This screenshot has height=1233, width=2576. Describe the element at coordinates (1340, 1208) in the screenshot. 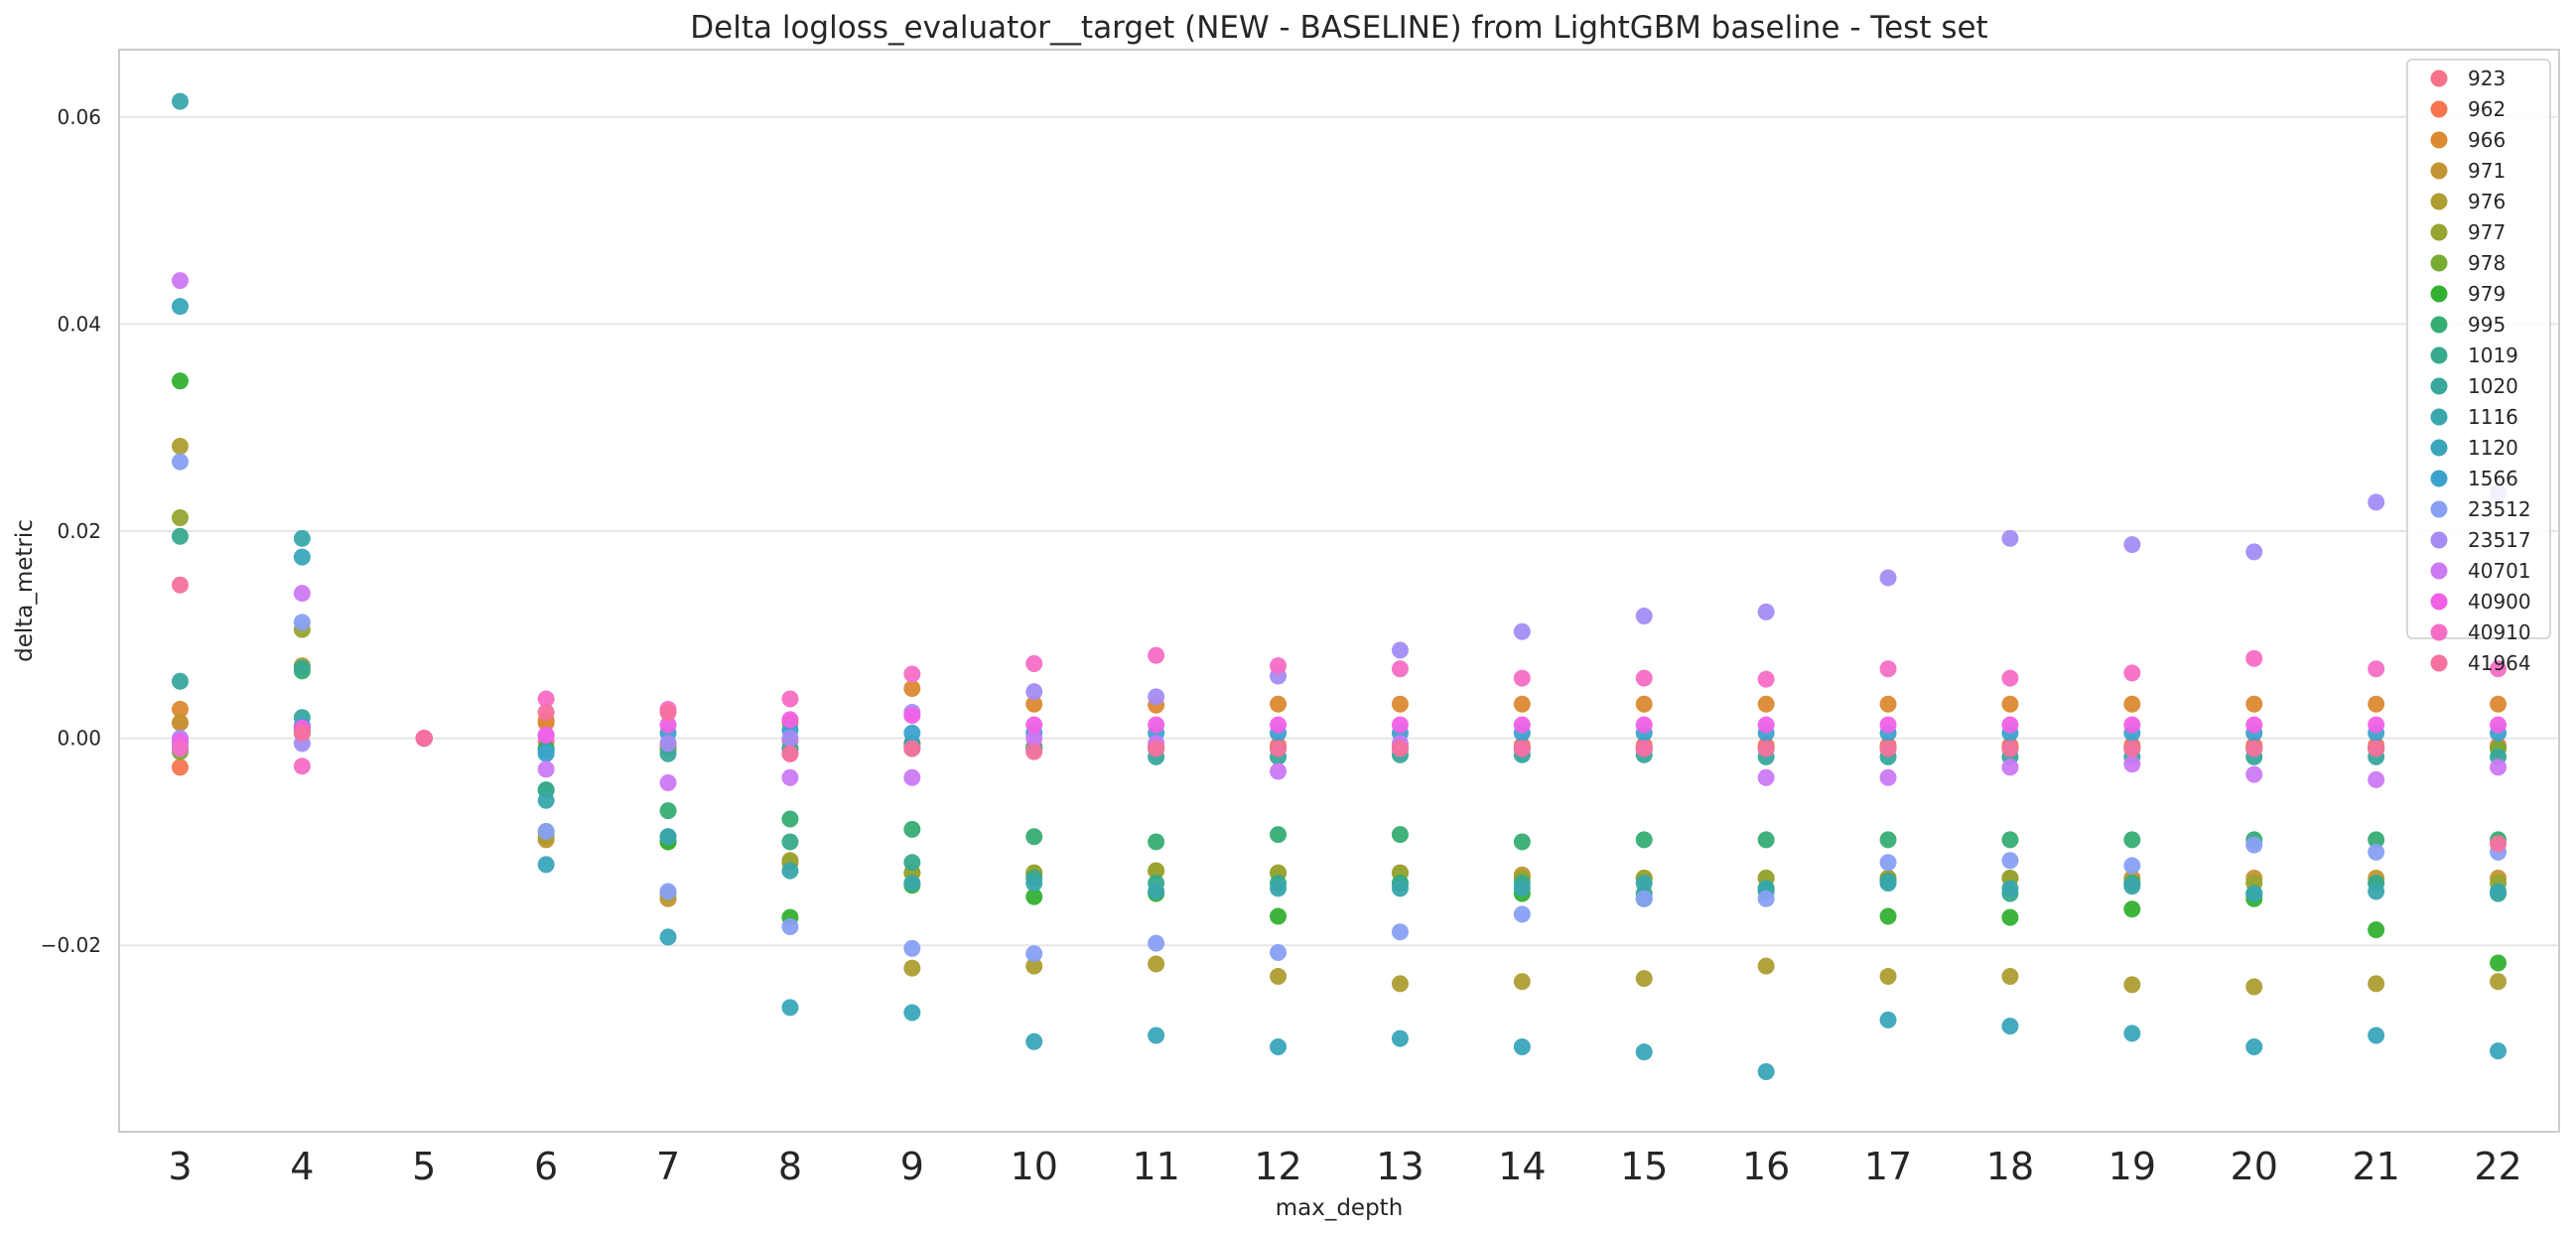

I see `x-axis-label: max_depth` at that location.